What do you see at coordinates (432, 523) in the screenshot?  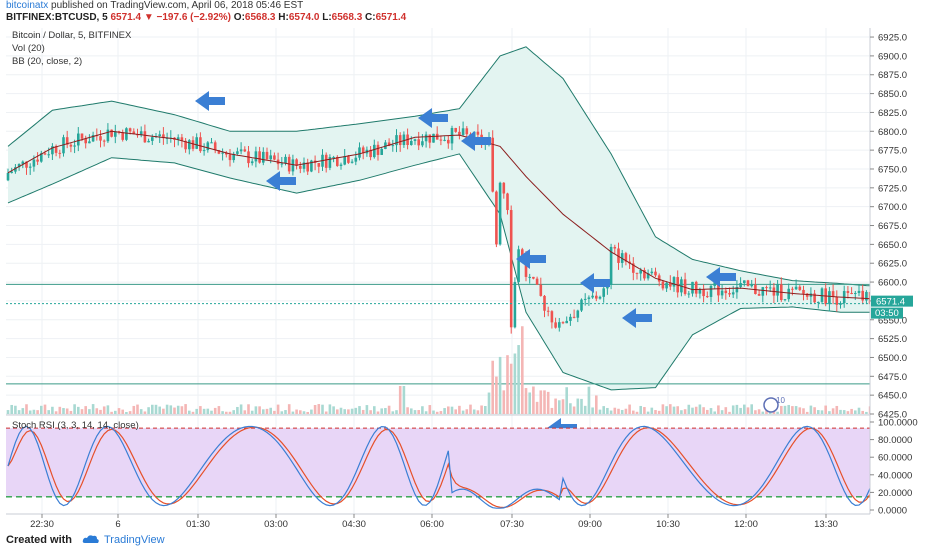 I see `time-tick-label: 06:00` at bounding box center [432, 523].